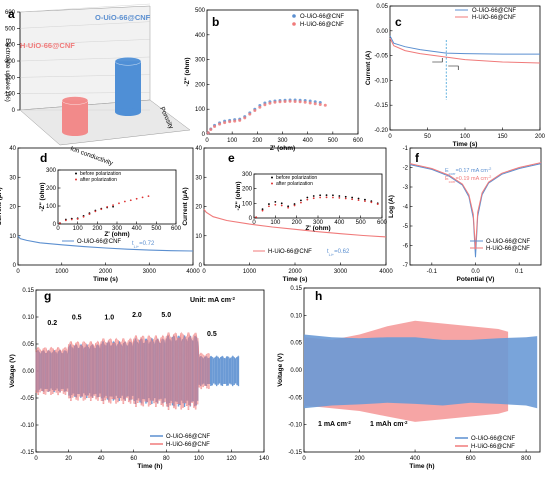 The width and height of the screenshot is (550, 493). I want to click on panel-g-rate-label: 0.2, so click(52, 323).